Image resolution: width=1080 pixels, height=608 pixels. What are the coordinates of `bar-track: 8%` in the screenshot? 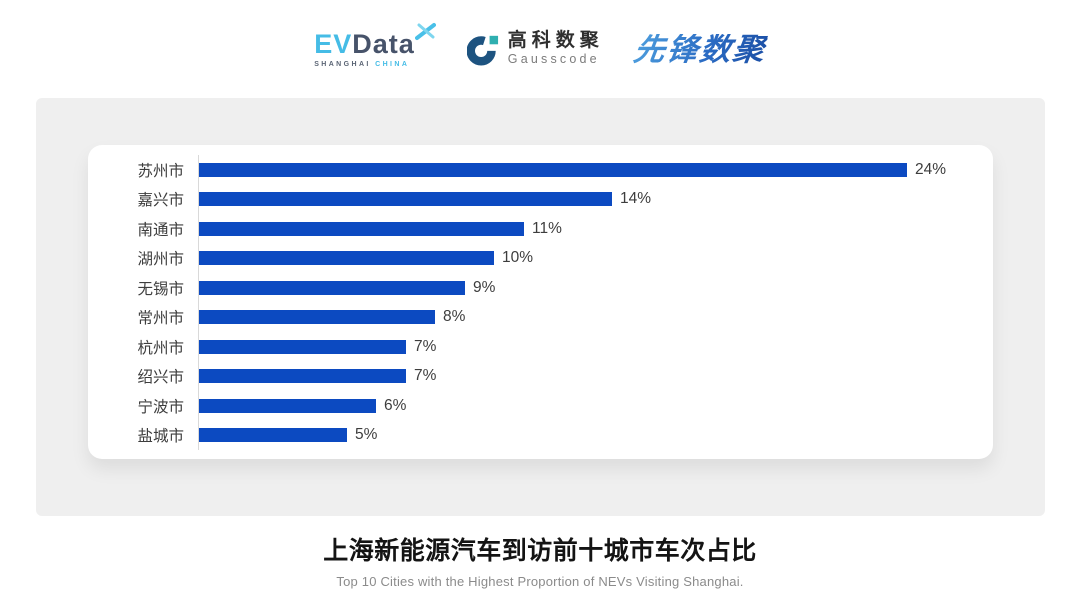 It's located at (595, 317).